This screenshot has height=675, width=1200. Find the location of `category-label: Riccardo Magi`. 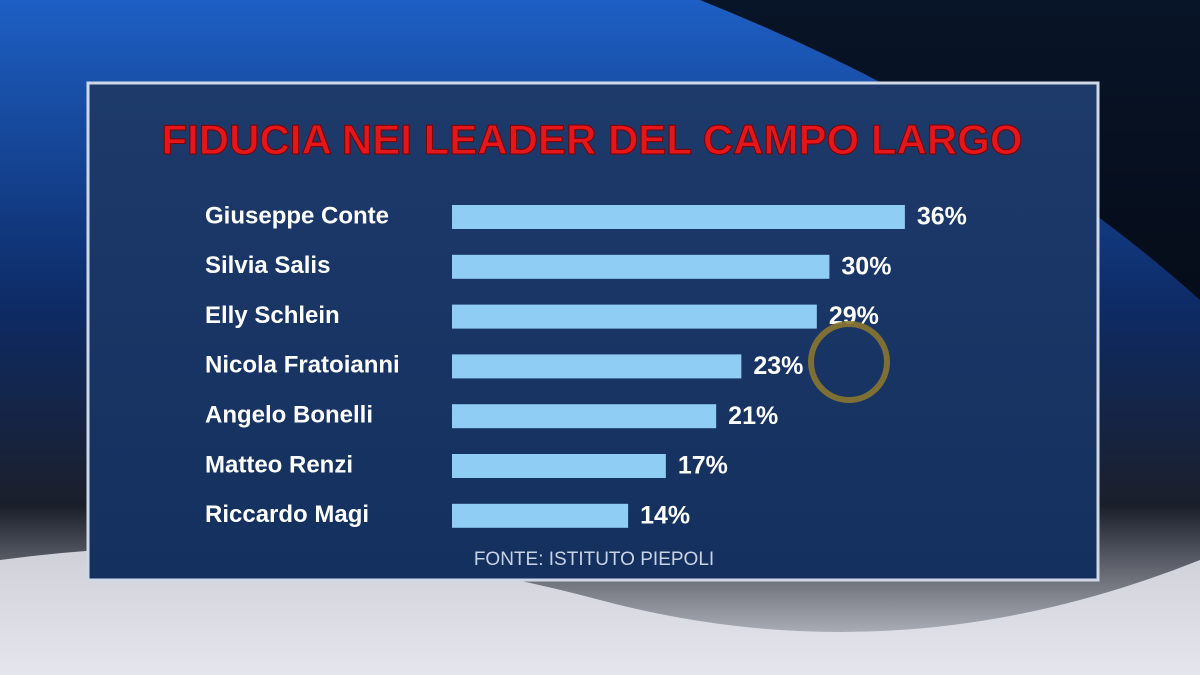

category-label: Riccardo Magi is located at coordinates (287, 514).